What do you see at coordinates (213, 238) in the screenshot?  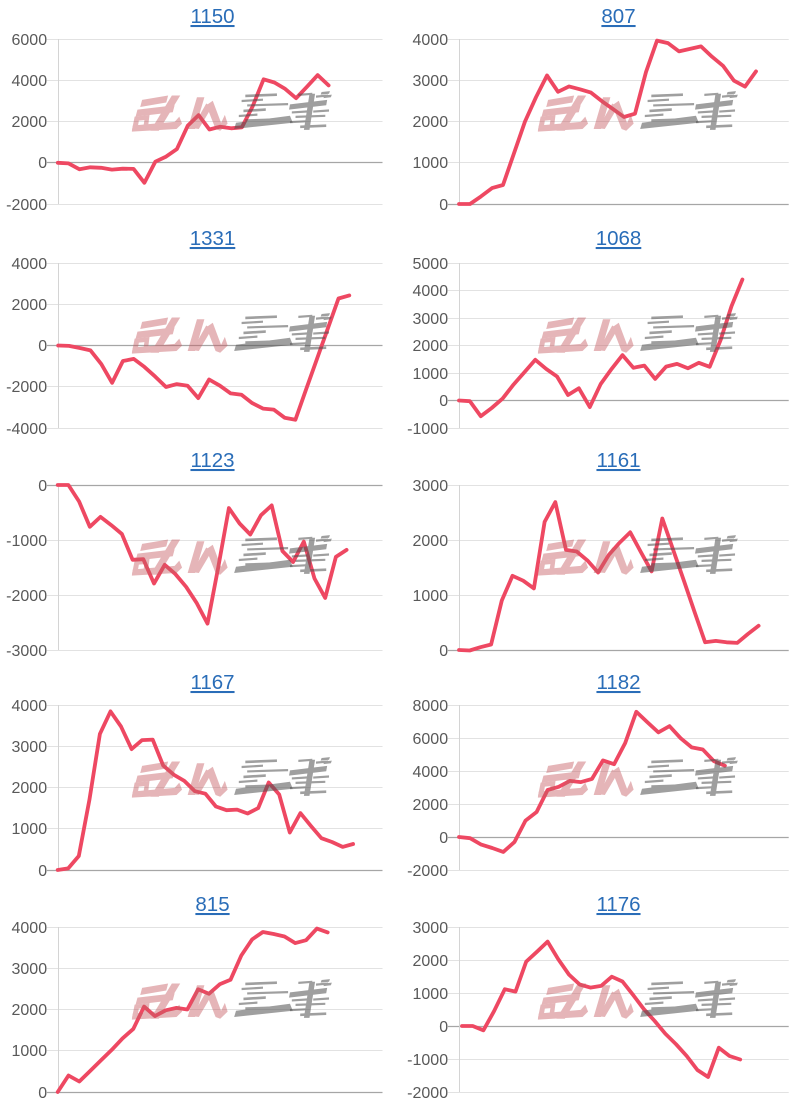 I see `svg-text: 1331` at bounding box center [213, 238].